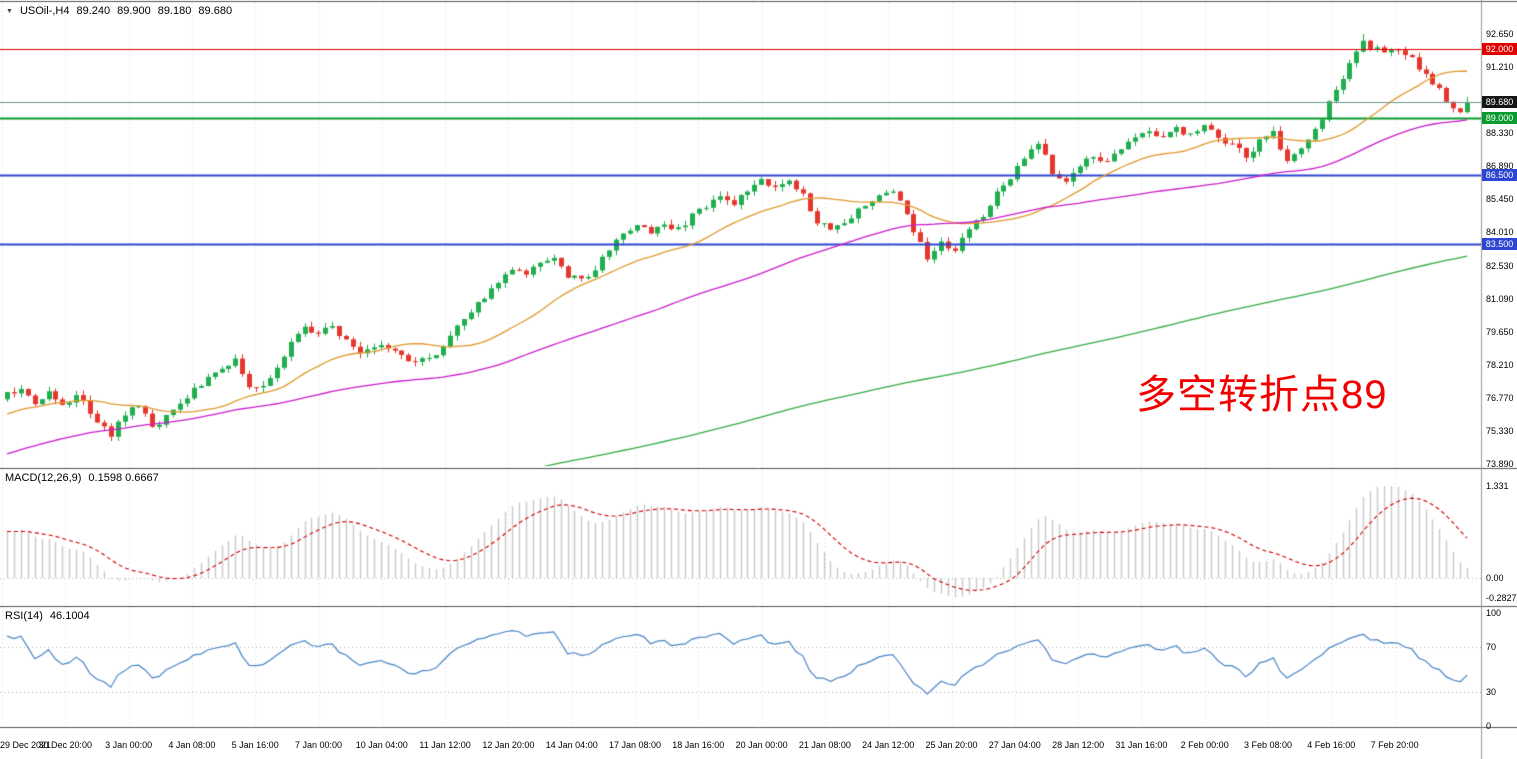  What do you see at coordinates (69, 616) in the screenshot?
I see `rsi-value: 46.1004` at bounding box center [69, 616].